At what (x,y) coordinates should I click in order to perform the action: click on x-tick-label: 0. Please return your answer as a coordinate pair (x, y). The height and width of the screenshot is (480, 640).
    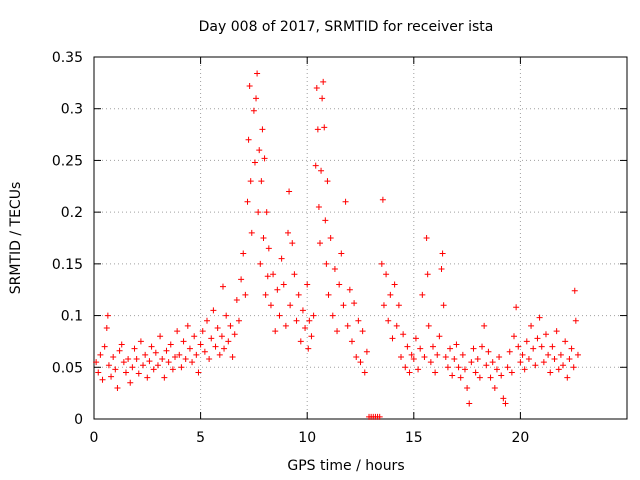
    Looking at the image, I should click on (94, 438).